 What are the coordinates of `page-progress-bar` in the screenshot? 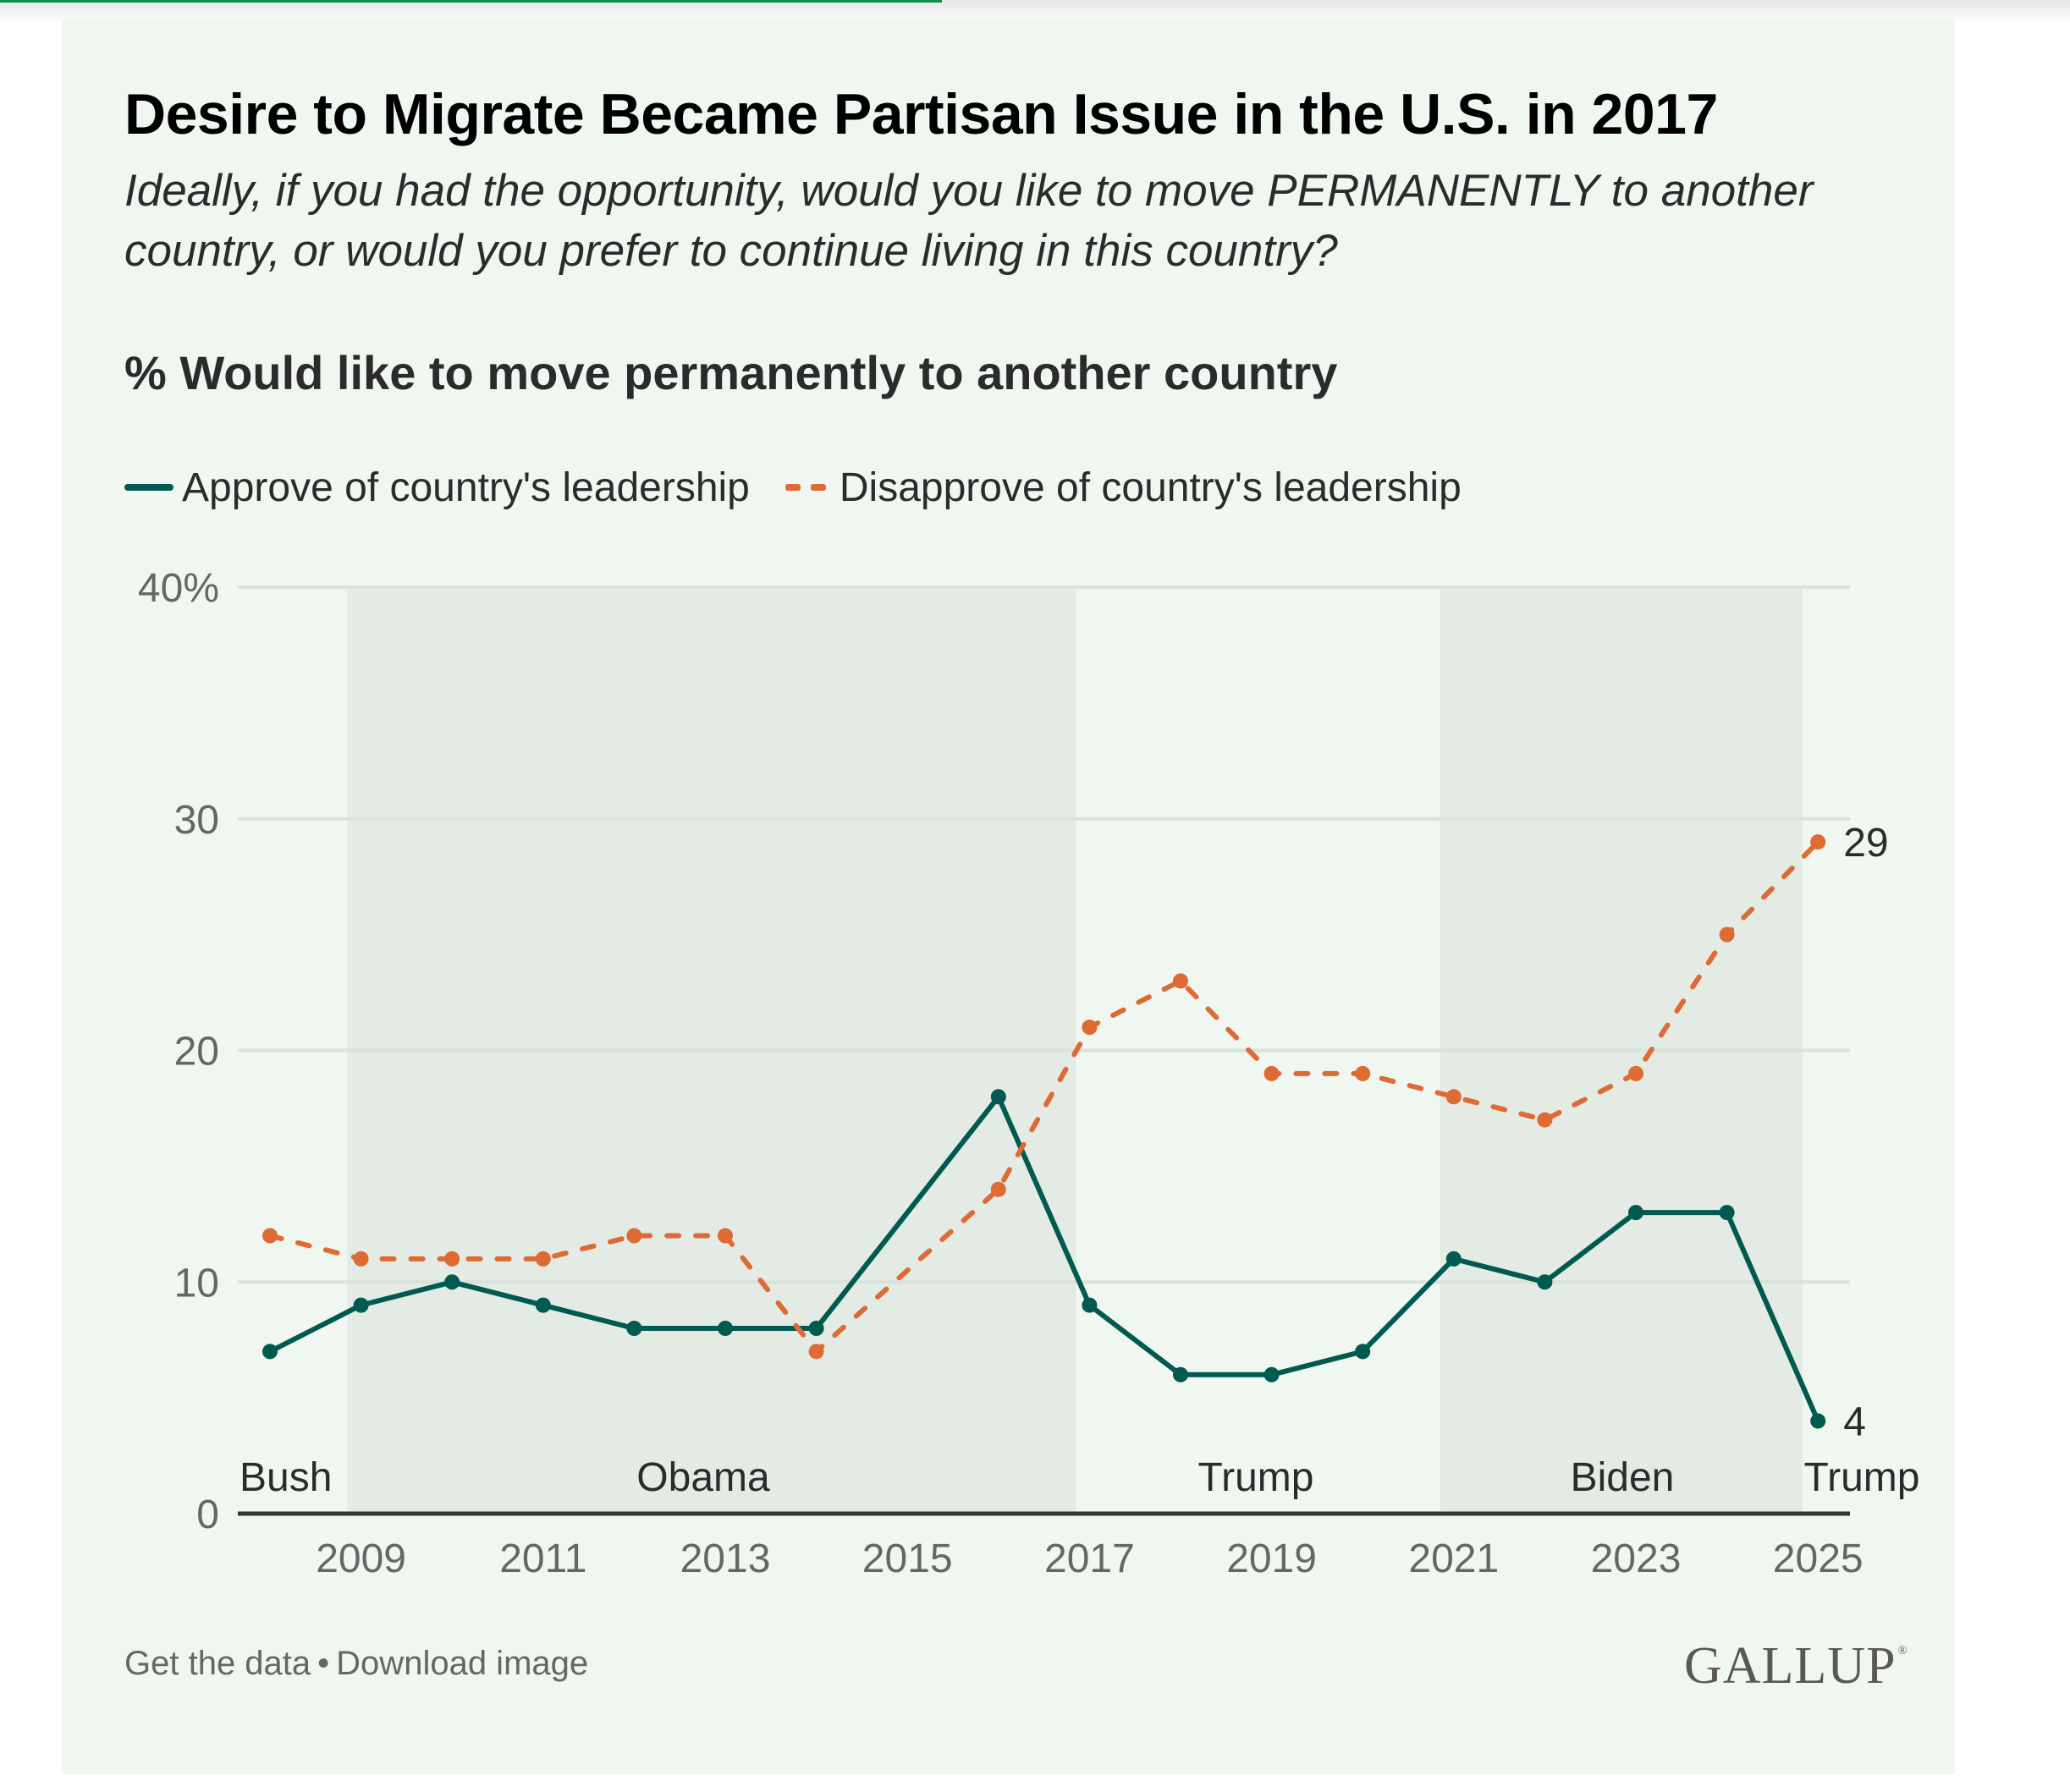 It's located at (1035, 1).